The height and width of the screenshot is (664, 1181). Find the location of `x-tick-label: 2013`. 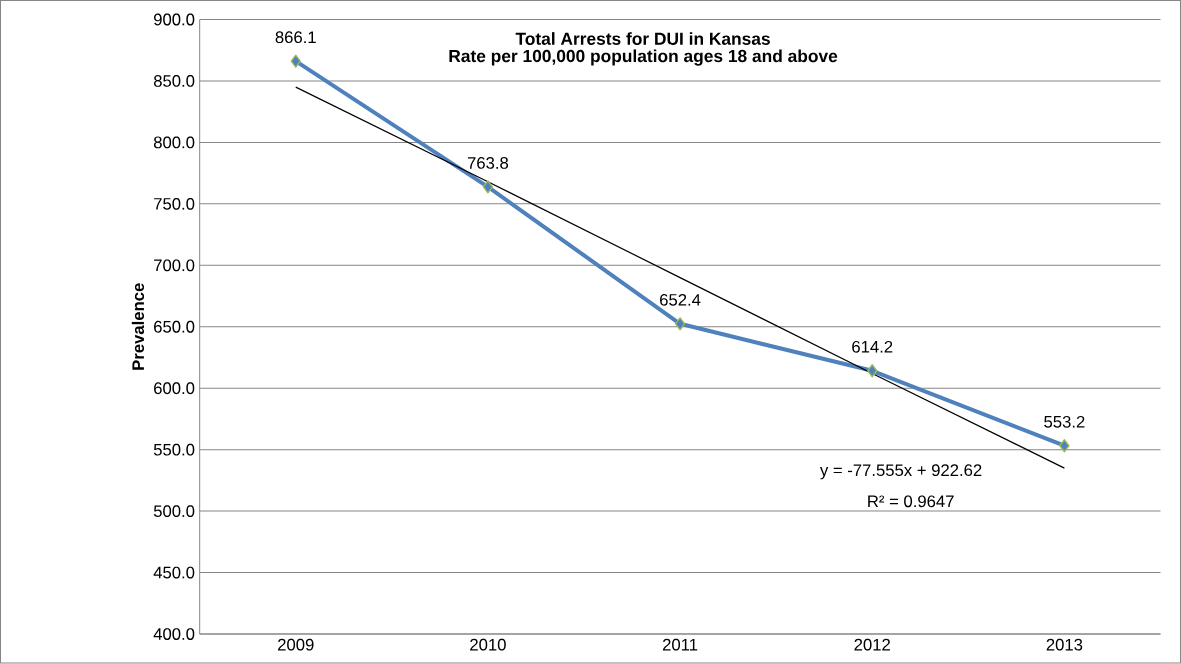

x-tick-label: 2013 is located at coordinates (1064, 644).